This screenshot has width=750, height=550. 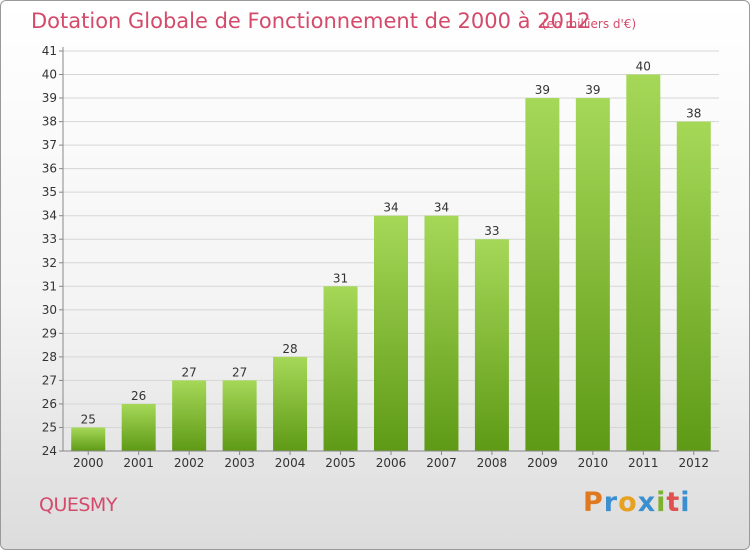 I want to click on x-tick-label: 2010, so click(x=593, y=463).